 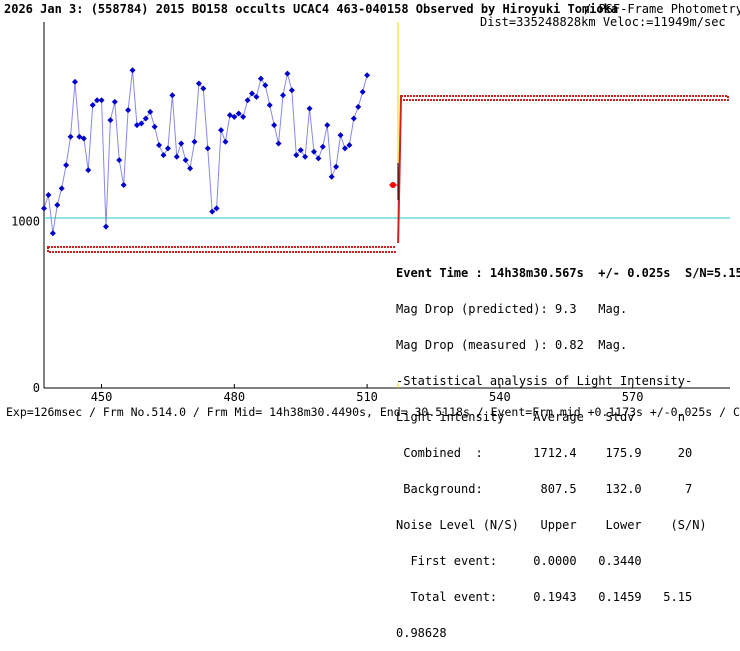 I want to click on chart-title-suffix: / PSF-Frame Photometry /, so click(x=662, y=9).